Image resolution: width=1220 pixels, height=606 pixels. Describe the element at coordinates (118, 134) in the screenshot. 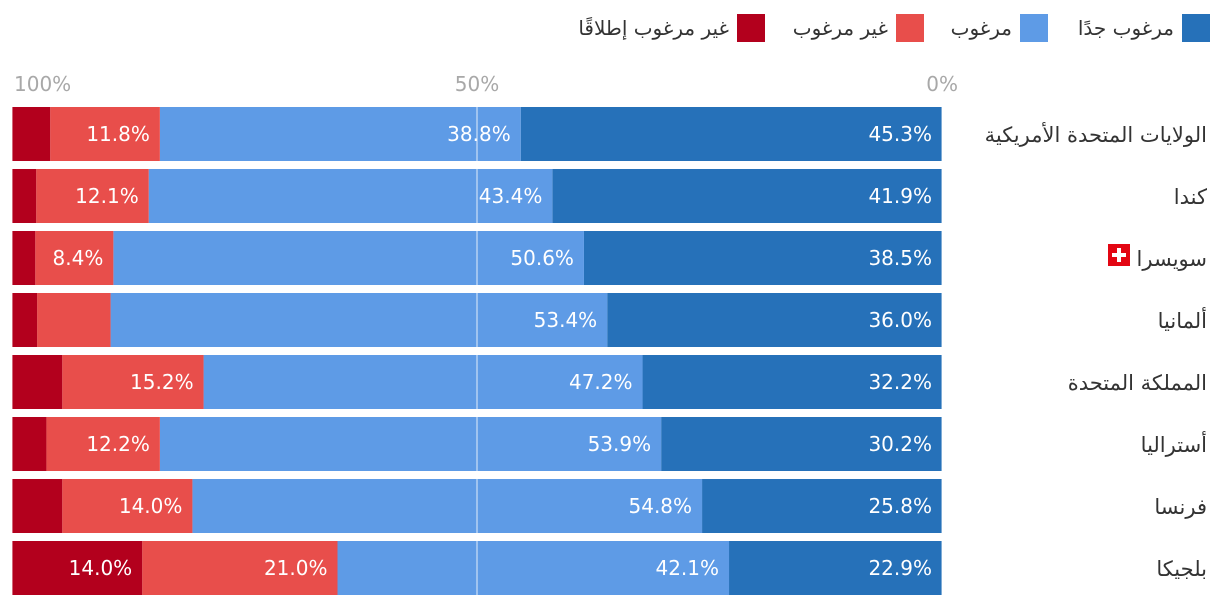

I see `data-label: 11.8%` at that location.